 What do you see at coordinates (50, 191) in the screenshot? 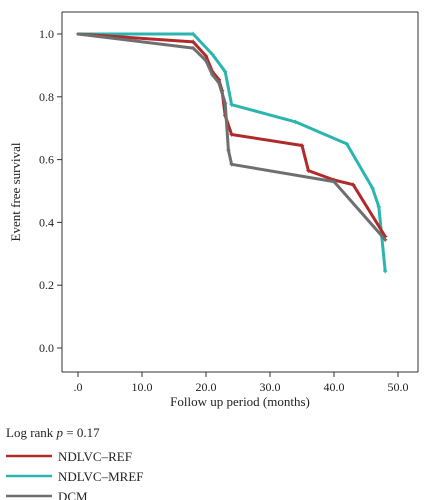
I see `y-ticks: 0.0 0.2 0.4 0.6 0.8 1.0` at bounding box center [50, 191].